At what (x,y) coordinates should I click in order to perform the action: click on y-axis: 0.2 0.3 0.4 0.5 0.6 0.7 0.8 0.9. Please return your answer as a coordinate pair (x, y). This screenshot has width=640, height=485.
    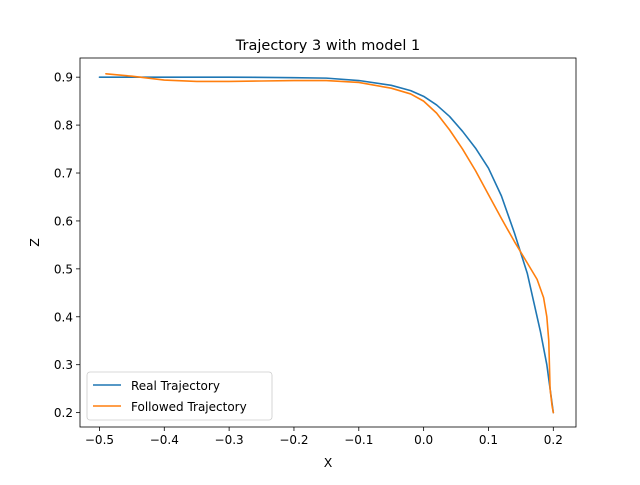
    Looking at the image, I should click on (67, 245).